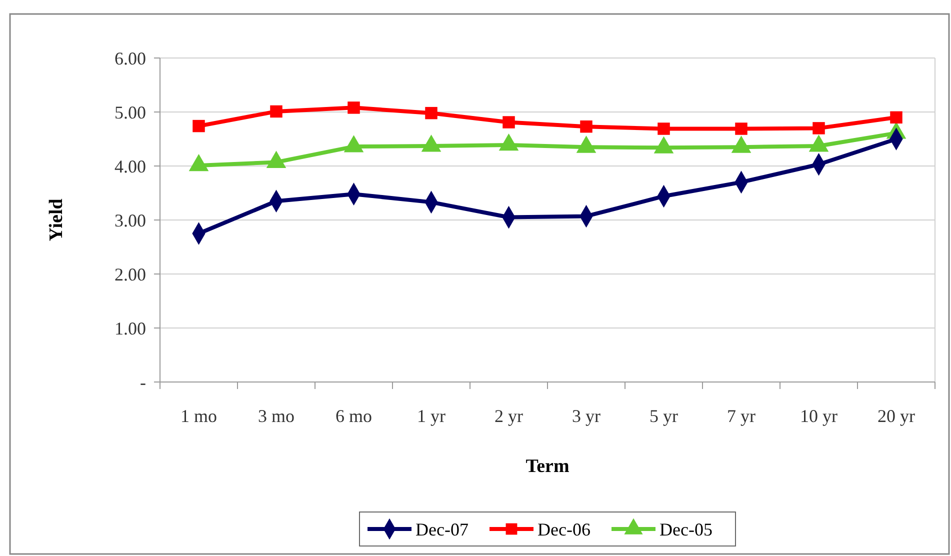  I want to click on x-tick-label: 2 yr, so click(508, 416).